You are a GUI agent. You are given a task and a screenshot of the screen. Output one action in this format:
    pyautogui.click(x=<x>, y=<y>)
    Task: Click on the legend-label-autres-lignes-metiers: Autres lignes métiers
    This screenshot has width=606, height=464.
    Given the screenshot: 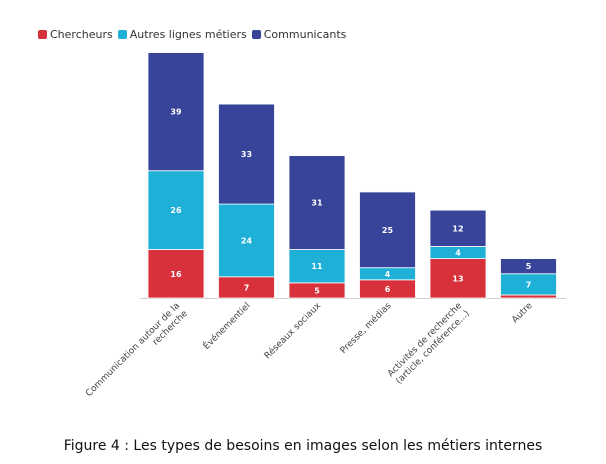 What is the action you would take?
    pyautogui.click(x=188, y=34)
    